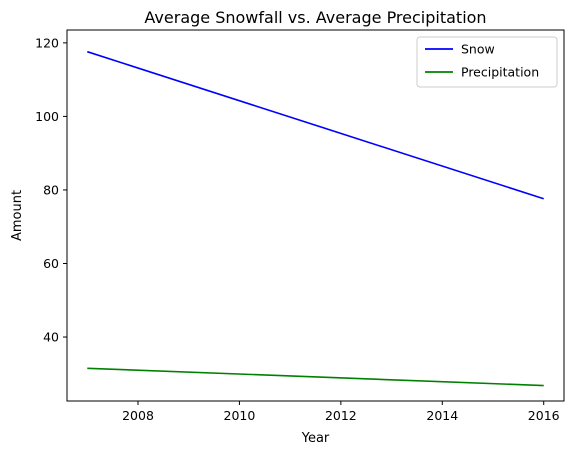 This screenshot has width=575, height=455. I want to click on x-tick-label: 2010, so click(240, 415).